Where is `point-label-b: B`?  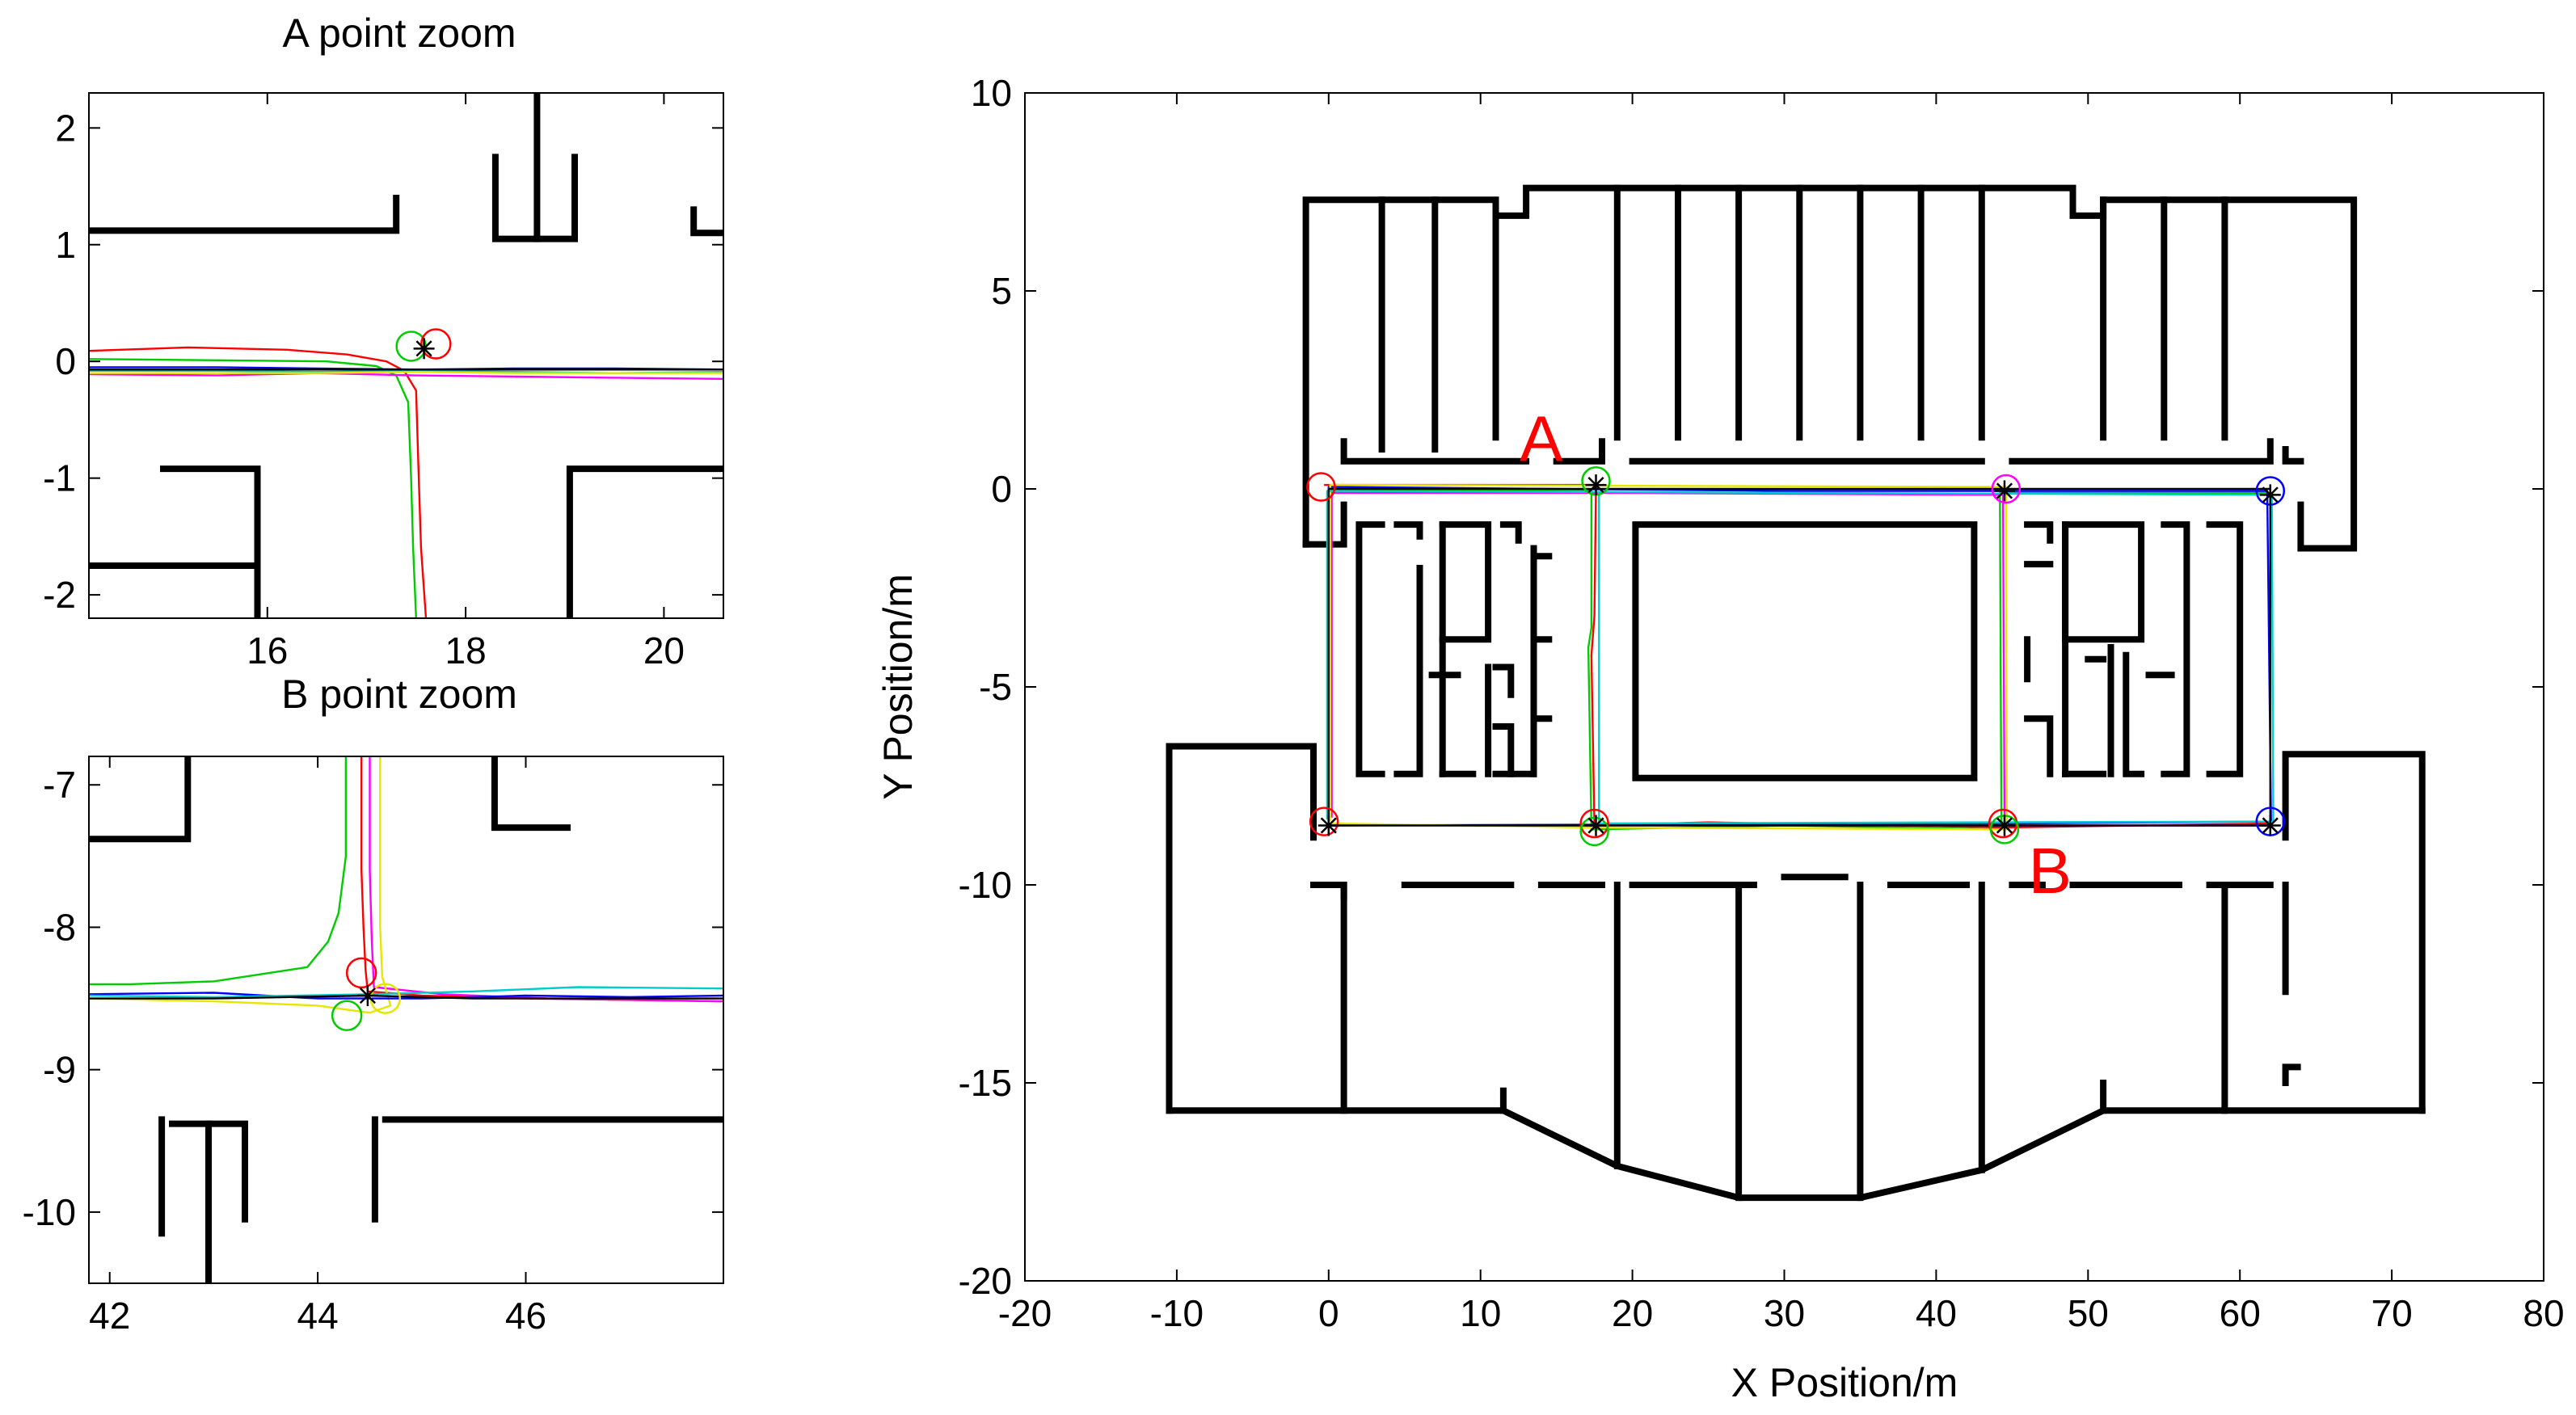 point-label-b: B is located at coordinates (2050, 871).